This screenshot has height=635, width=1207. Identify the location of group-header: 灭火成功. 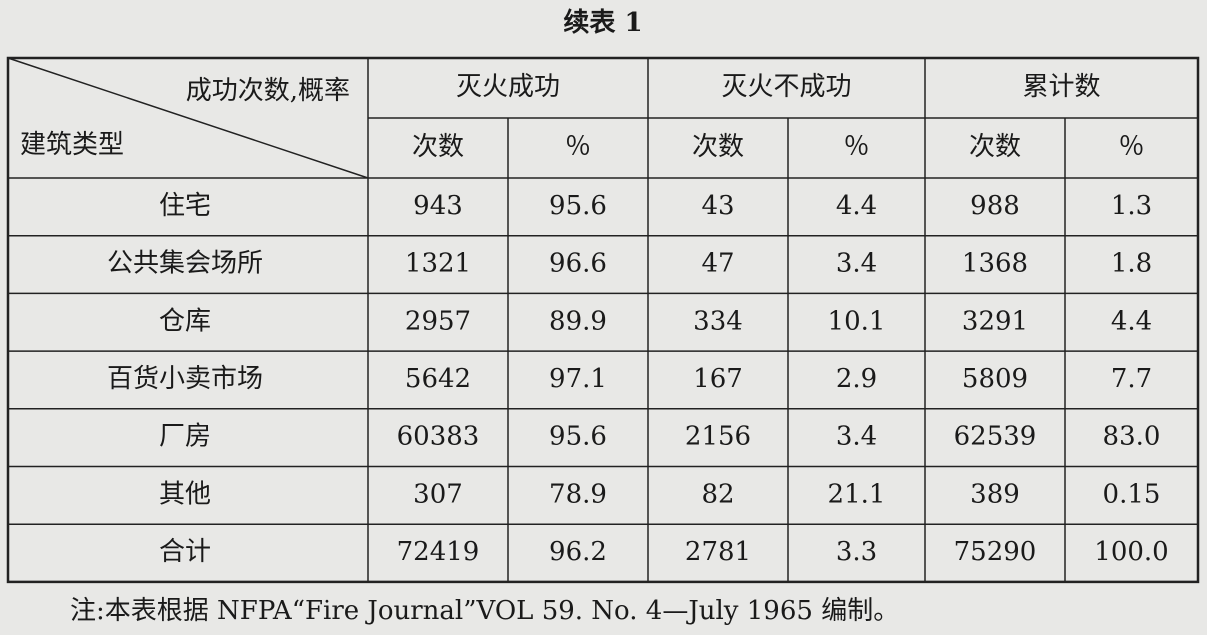
(508, 87).